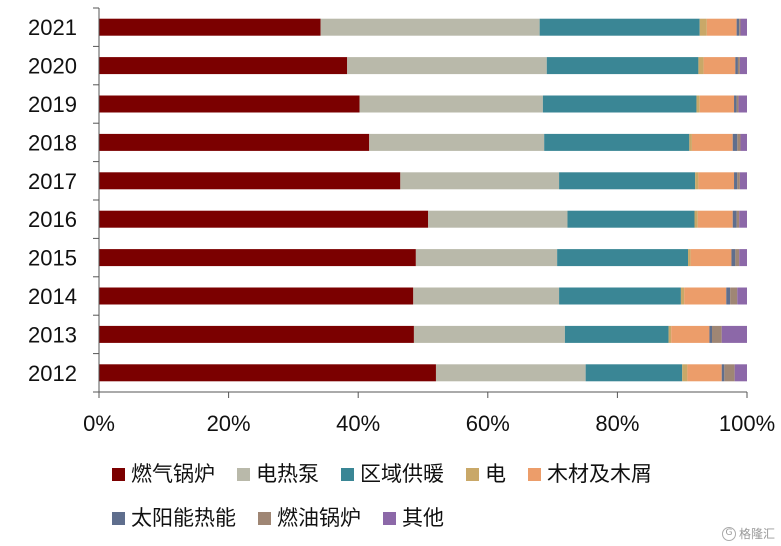 The width and height of the screenshot is (781, 546). Describe the element at coordinates (747, 423) in the screenshot. I see `x-tick-label-5: 100%` at that location.